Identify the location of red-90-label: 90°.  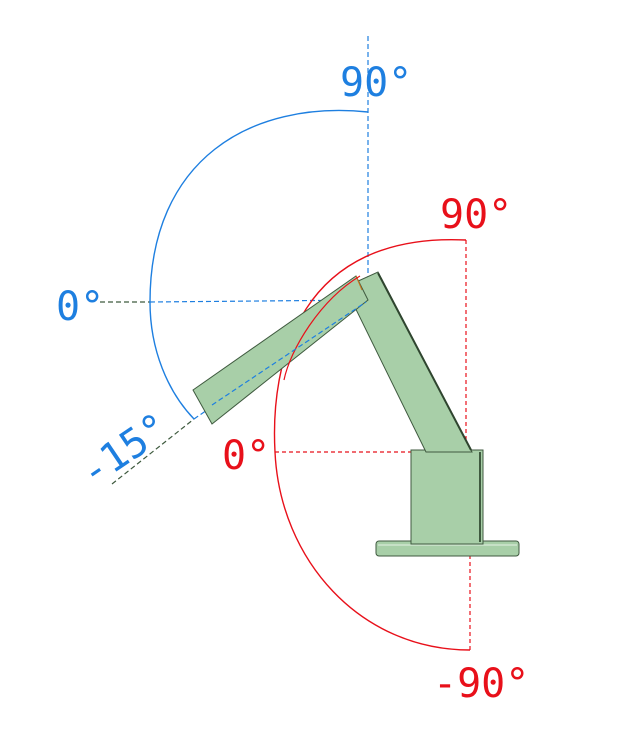
(476, 215).